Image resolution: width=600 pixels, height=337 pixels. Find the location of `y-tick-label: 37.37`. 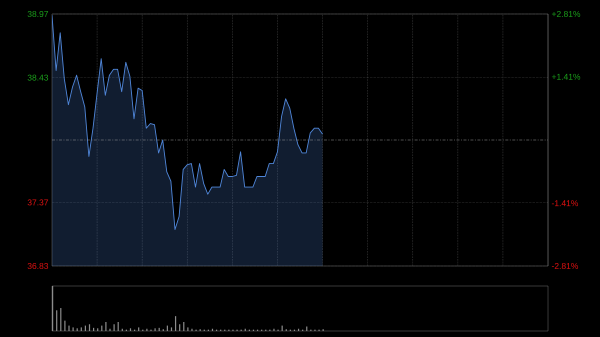

y-tick-label: 37.37 is located at coordinates (38, 202).